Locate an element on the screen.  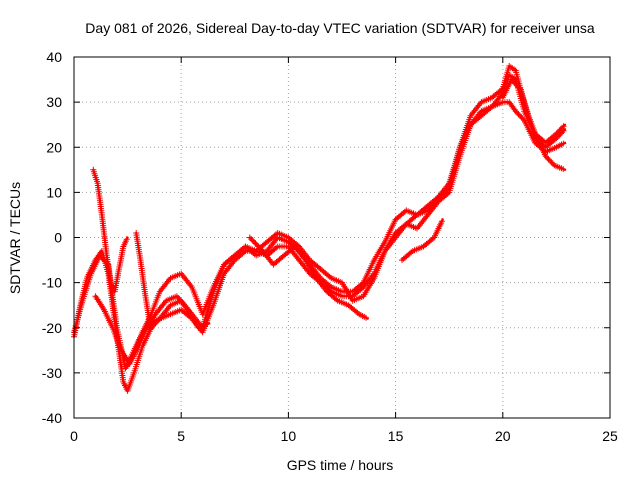
x-tick-label: 15 is located at coordinates (396, 436).